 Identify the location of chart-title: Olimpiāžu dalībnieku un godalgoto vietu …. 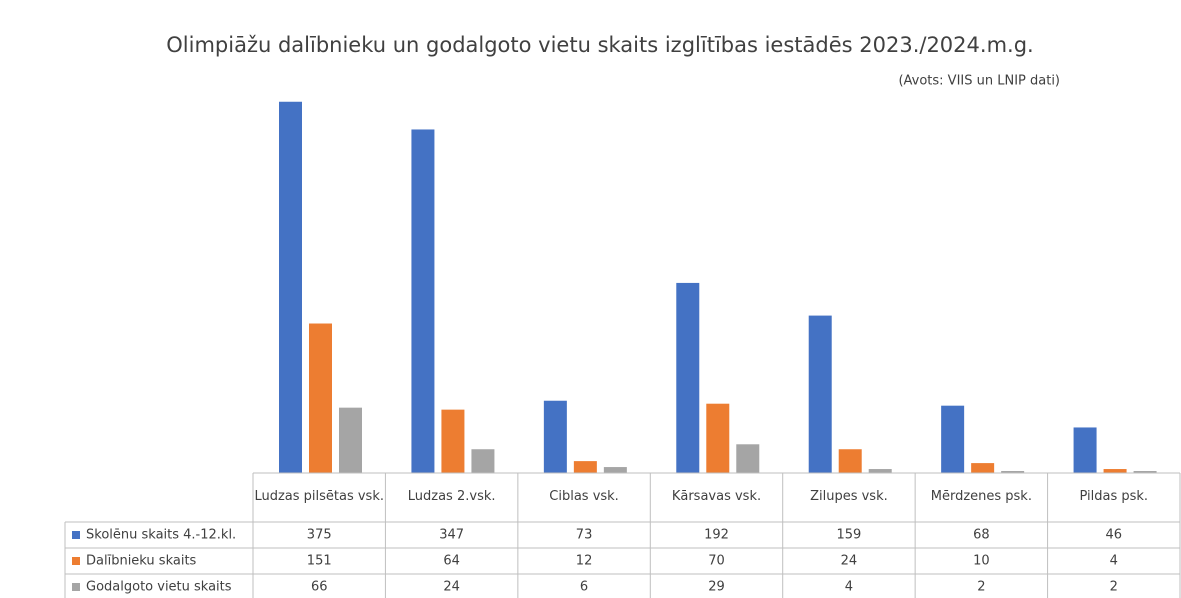
(599, 45).